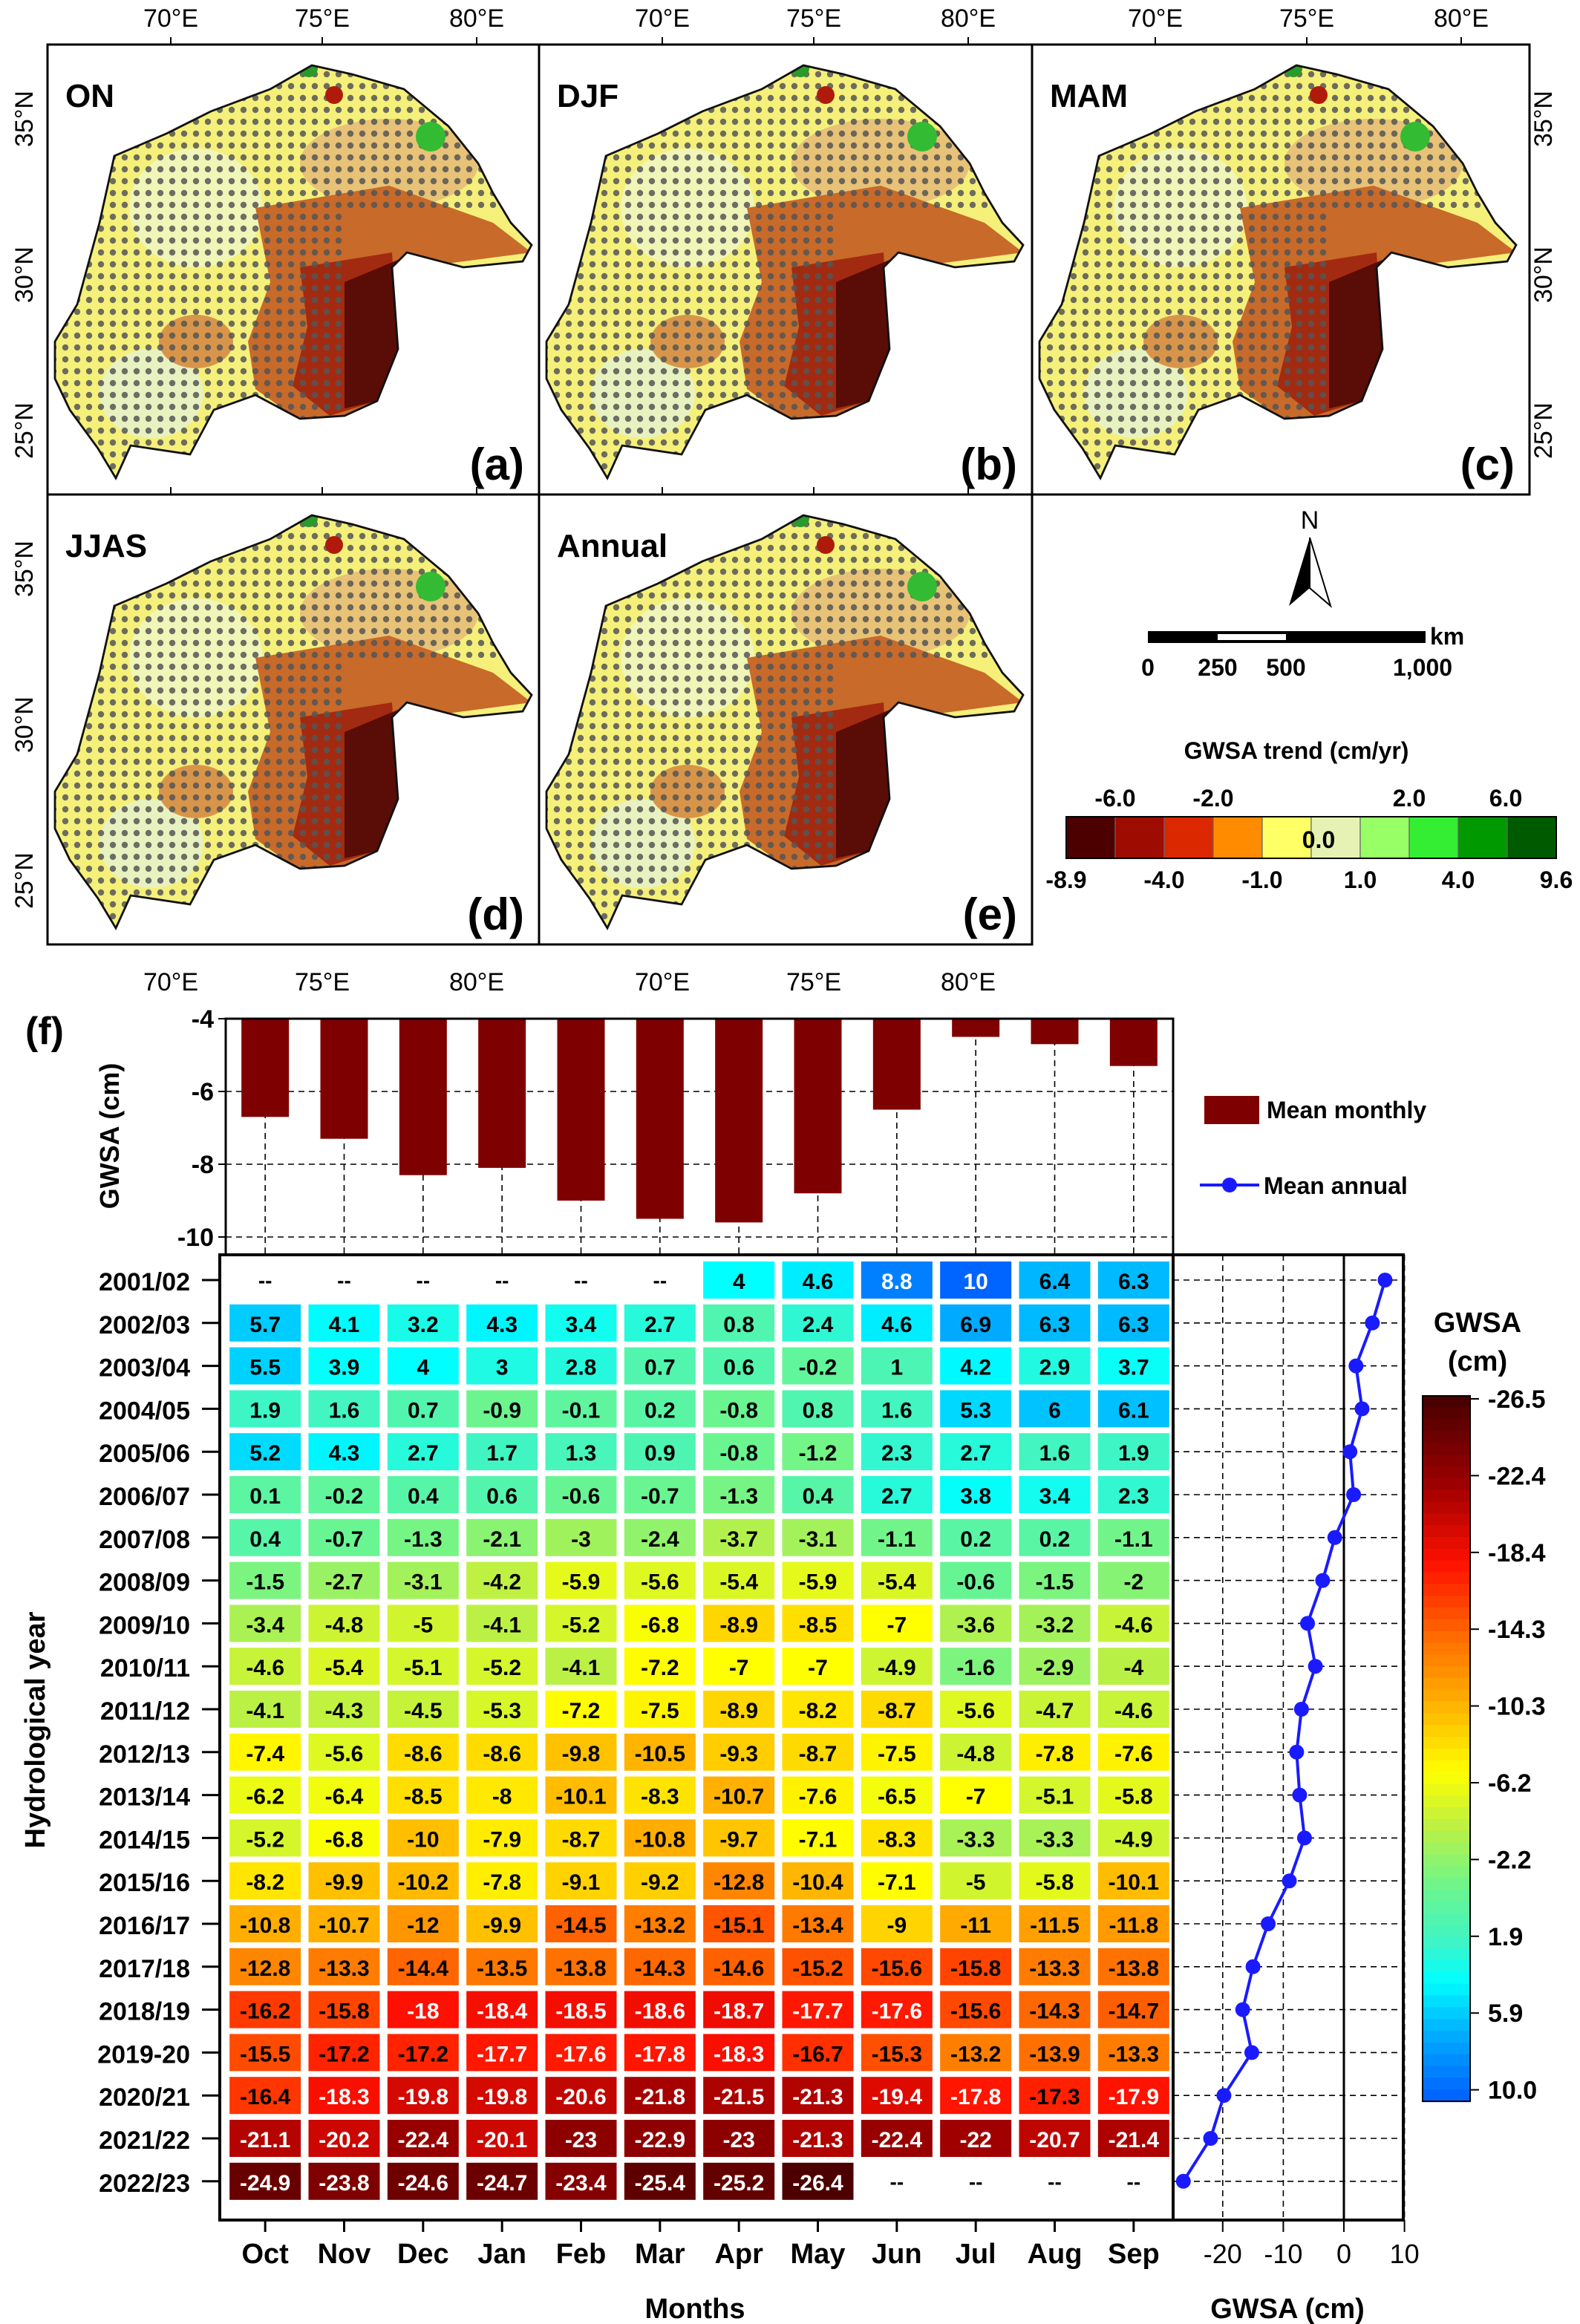 The image size is (1580, 2324). I want to click on cell-value: -10.8, so click(660, 1839).